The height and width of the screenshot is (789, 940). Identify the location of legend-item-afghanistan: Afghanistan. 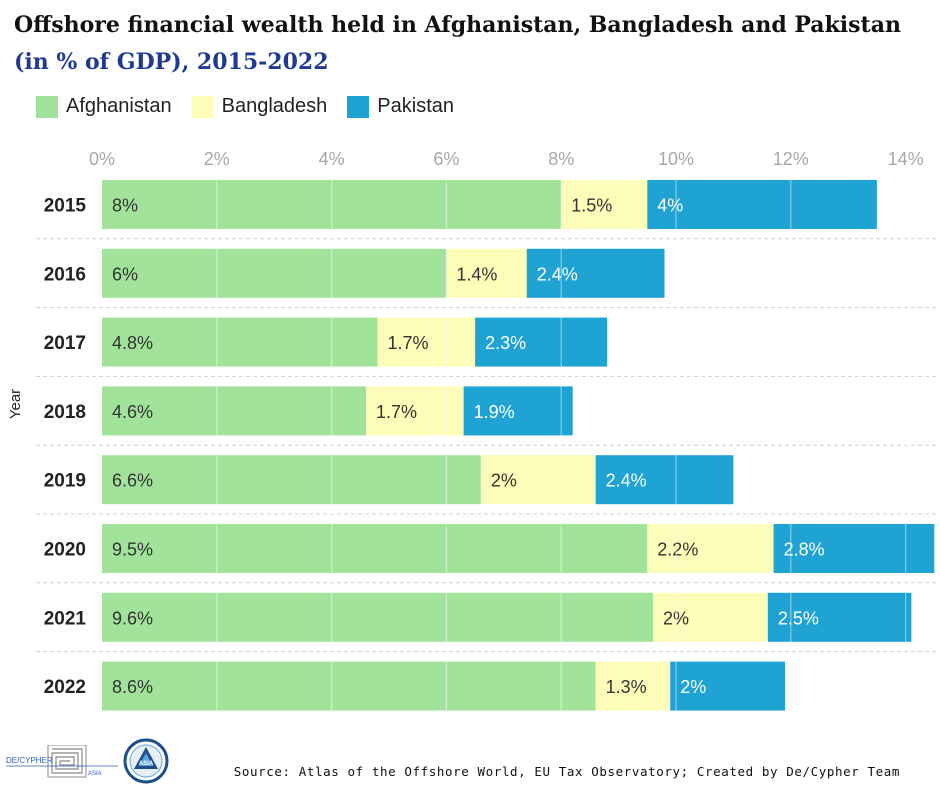
(104, 106).